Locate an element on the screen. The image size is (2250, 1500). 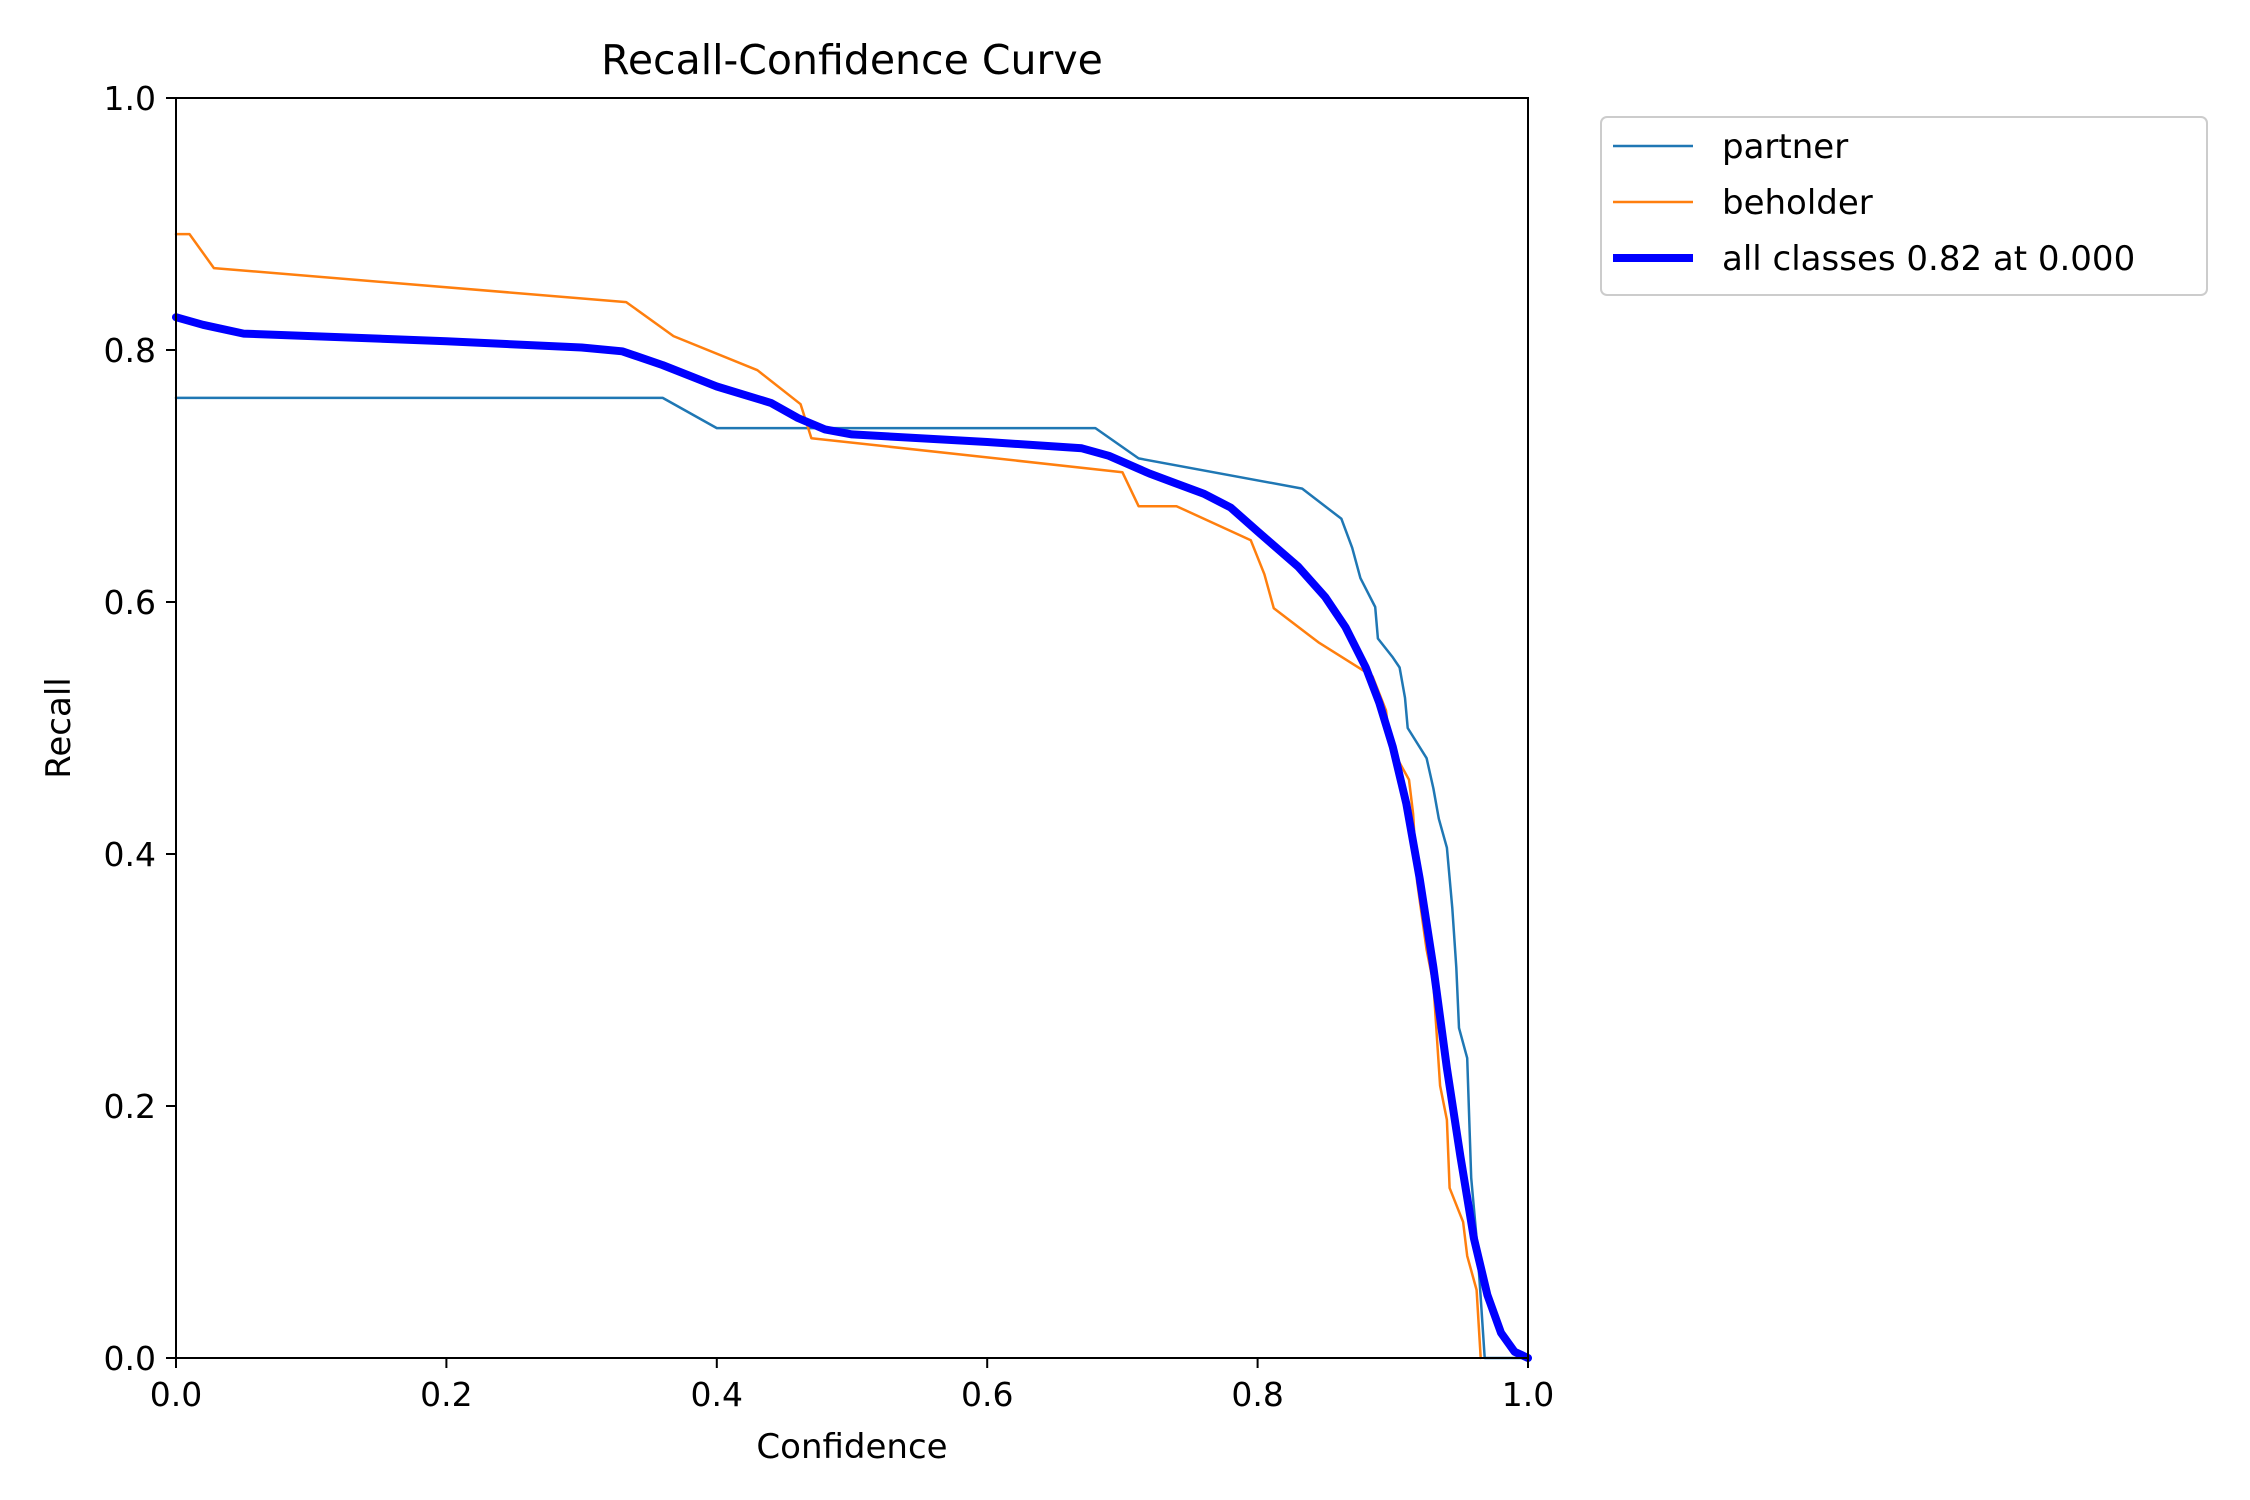
x-axis-label: Confidence is located at coordinates (851, 1447).